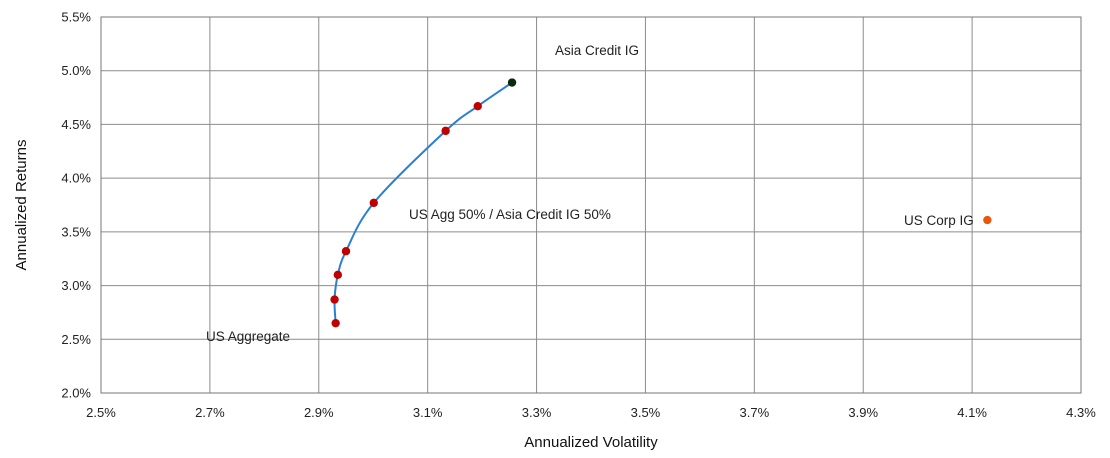  Describe the element at coordinates (210, 412) in the screenshot. I see `x-tick-label: 2.7%` at that location.